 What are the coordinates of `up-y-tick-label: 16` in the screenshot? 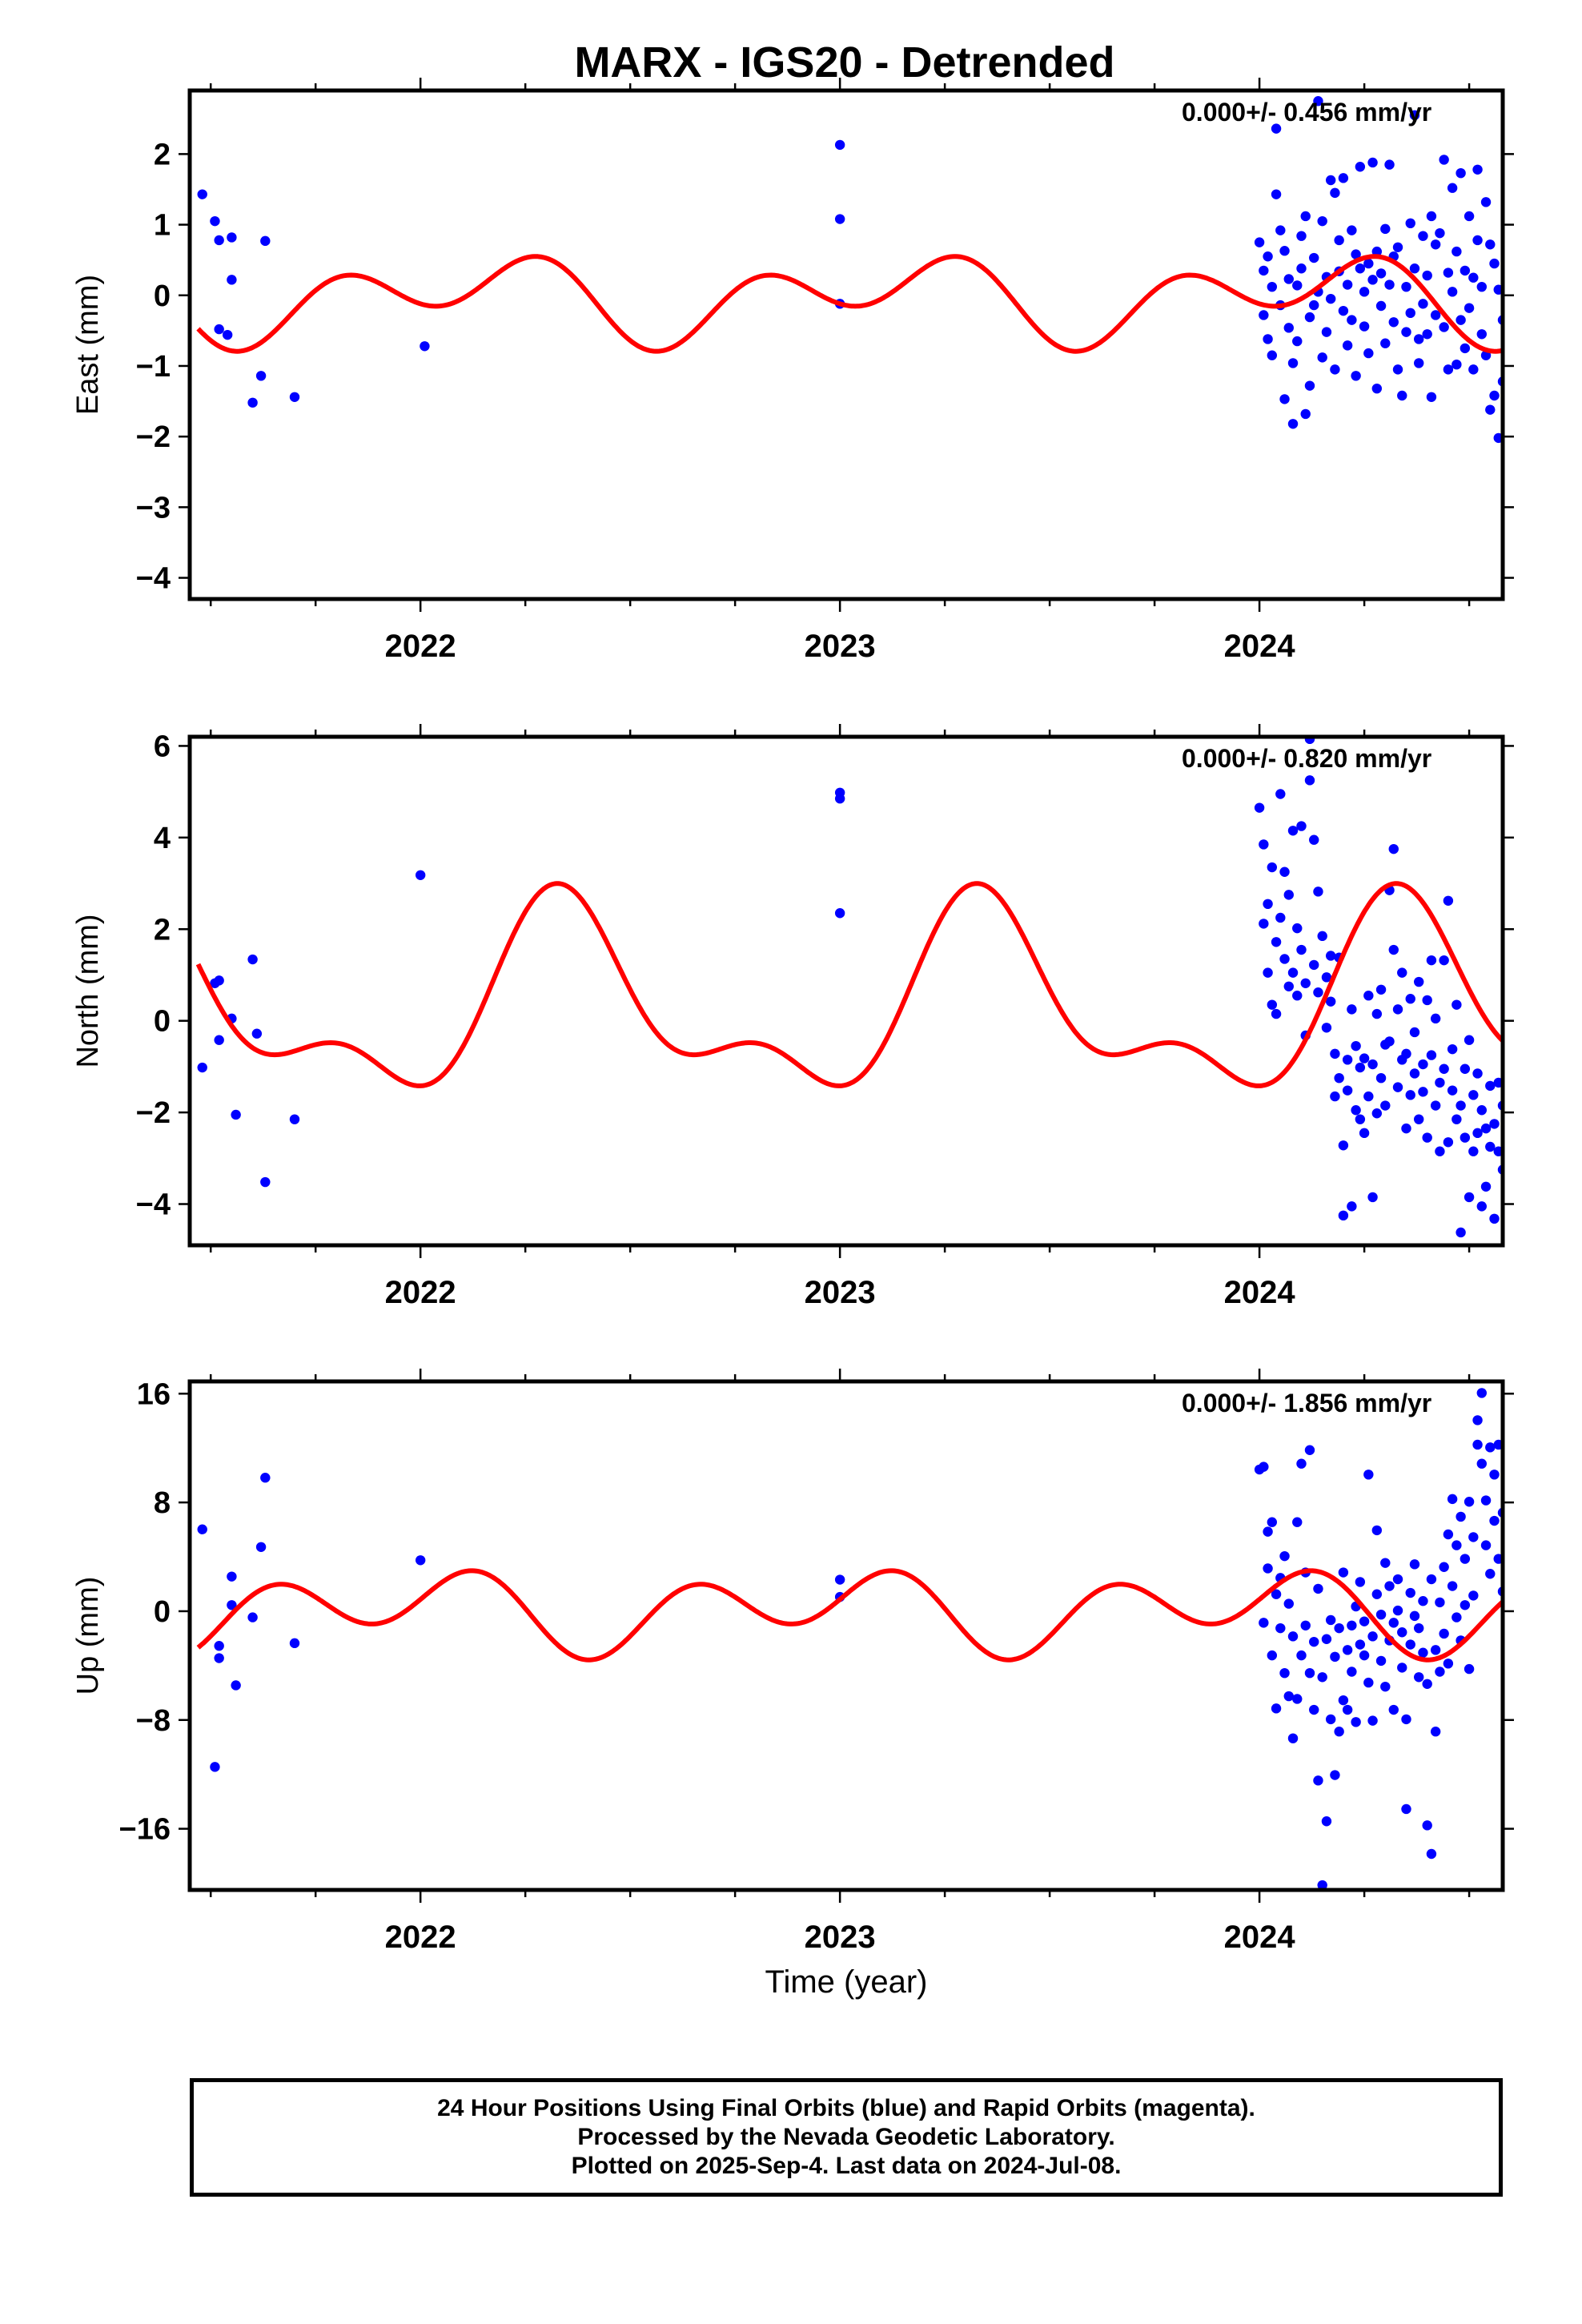 It's located at (154, 1394).